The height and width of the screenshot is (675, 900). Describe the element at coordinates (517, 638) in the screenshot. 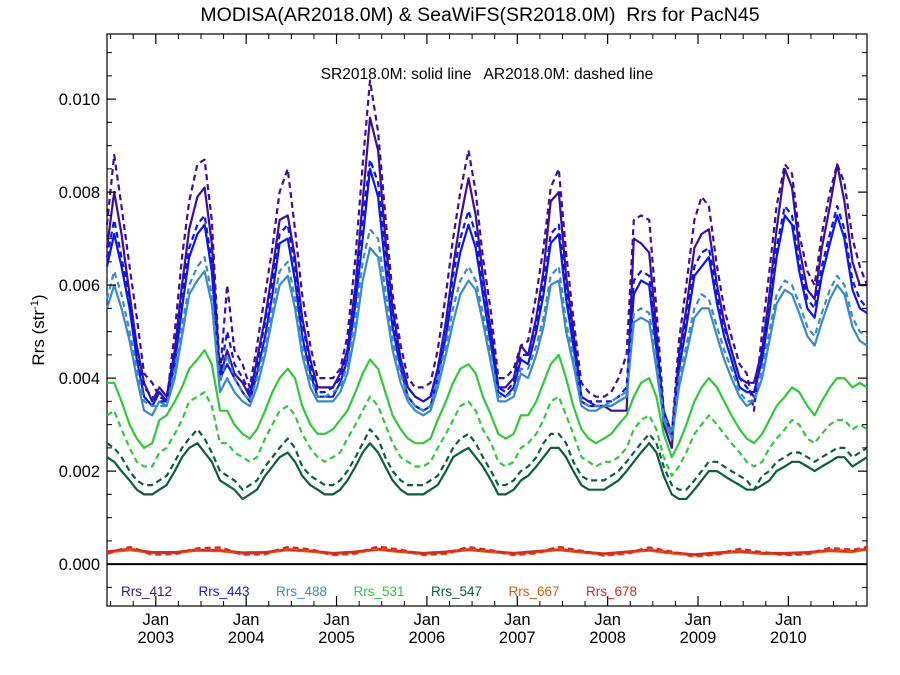

I see `x-tick-label-year: 2007` at that location.